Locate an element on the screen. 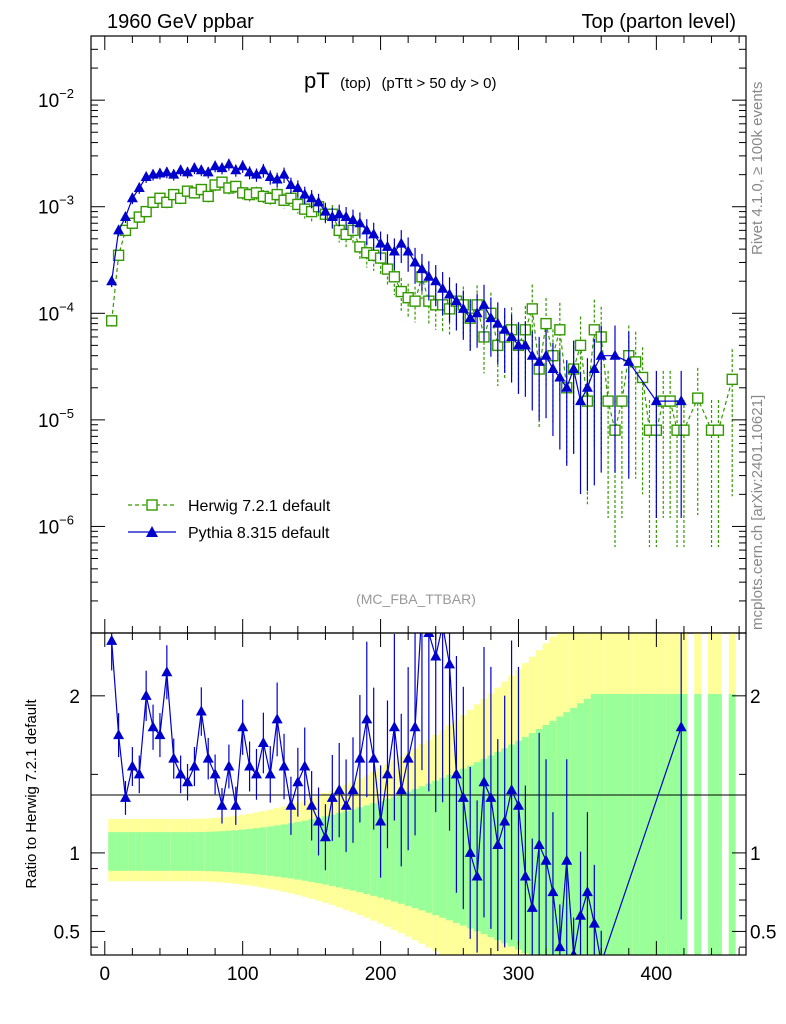 The width and height of the screenshot is (786, 1024). mcplots-label: mcplots.cern.ch [arXiv:2401.10621] is located at coordinates (757, 512).